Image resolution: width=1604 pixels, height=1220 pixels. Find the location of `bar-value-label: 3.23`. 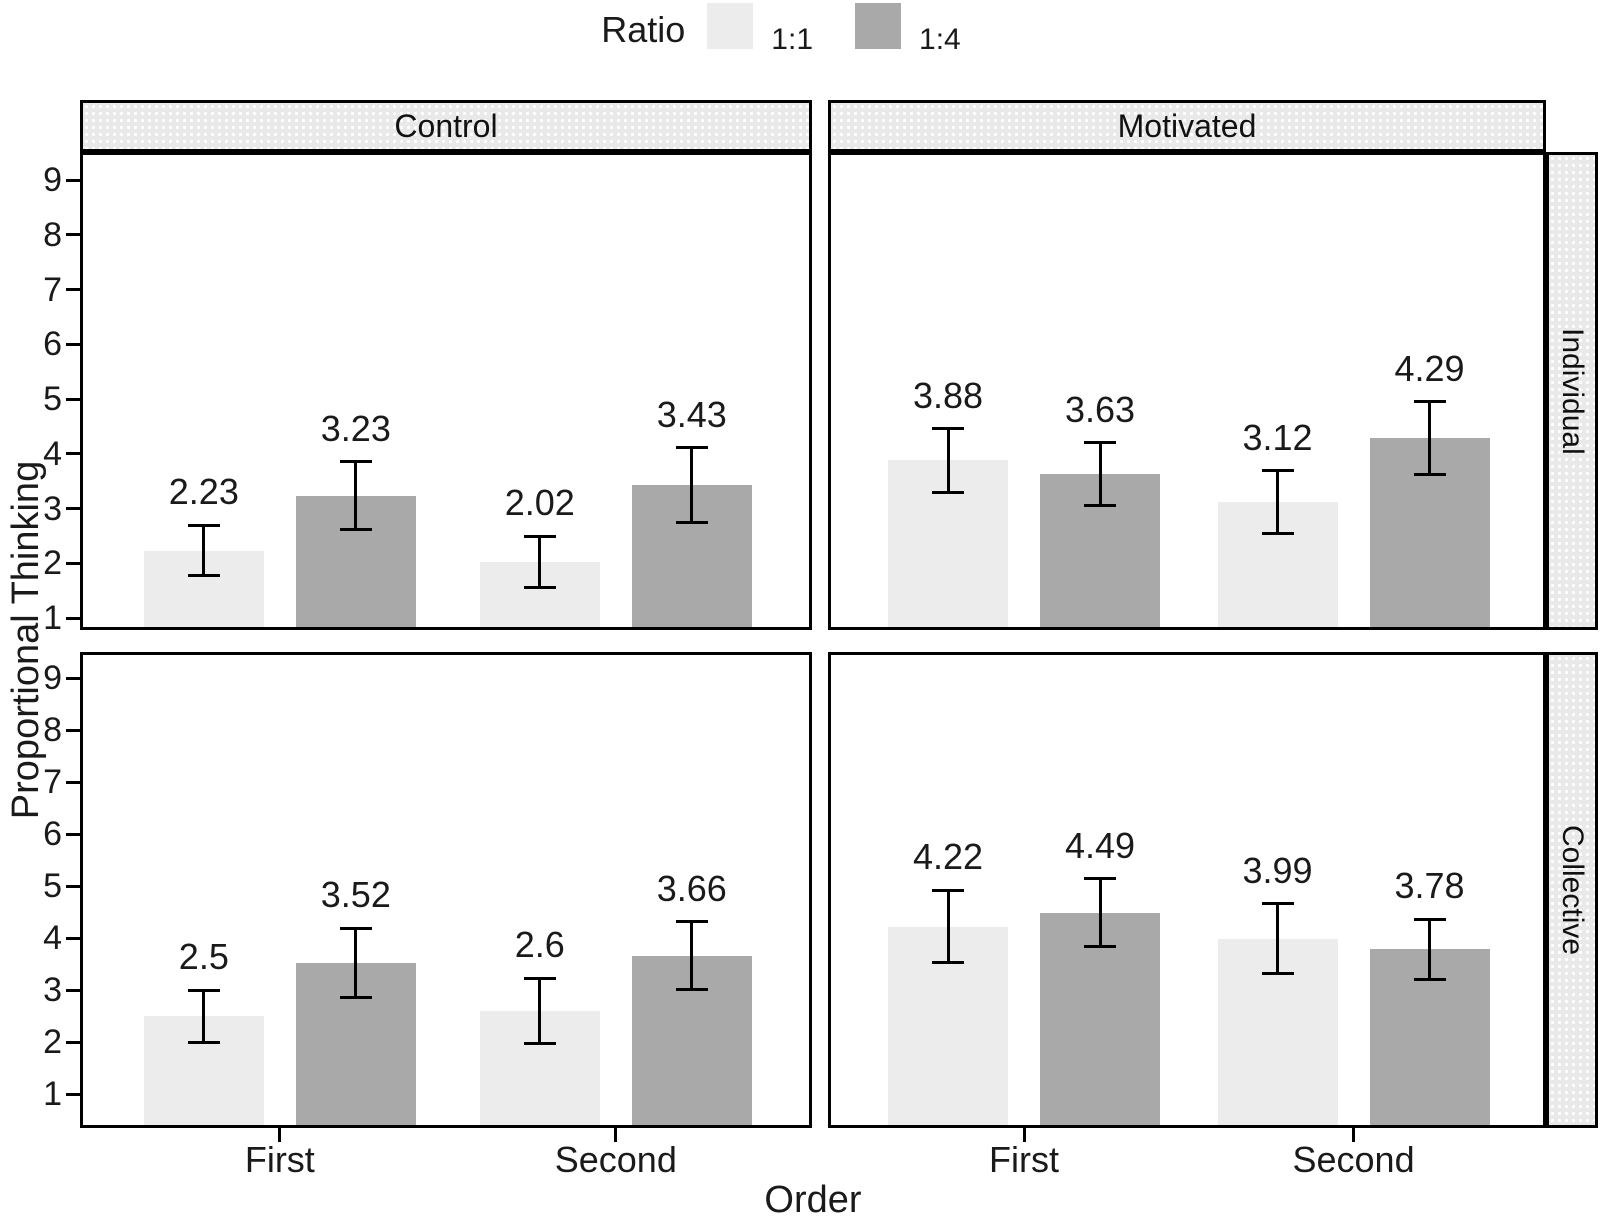

bar-value-label: 3.23 is located at coordinates (355, 428).